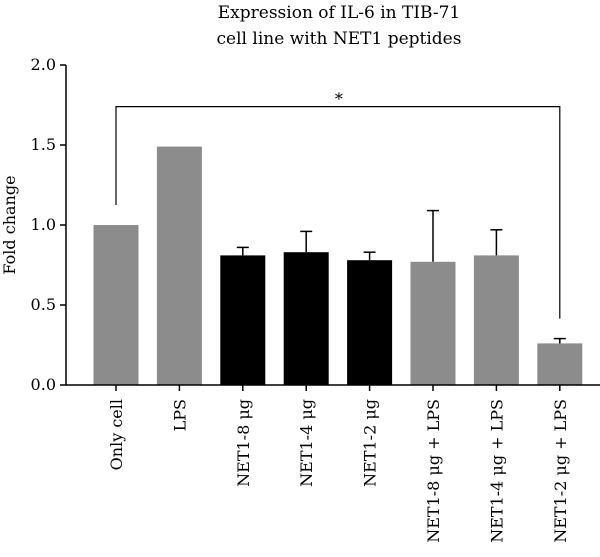 The image size is (600, 557). Describe the element at coordinates (339, 13) in the screenshot. I see `chart-title-line-1: Expression of IL-6 in TIB-71` at that location.